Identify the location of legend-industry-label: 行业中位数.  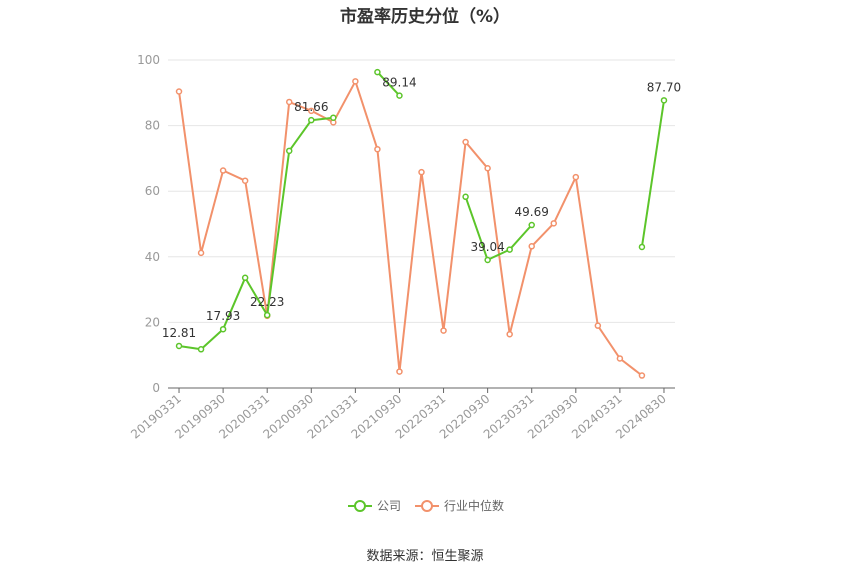
(474, 505).